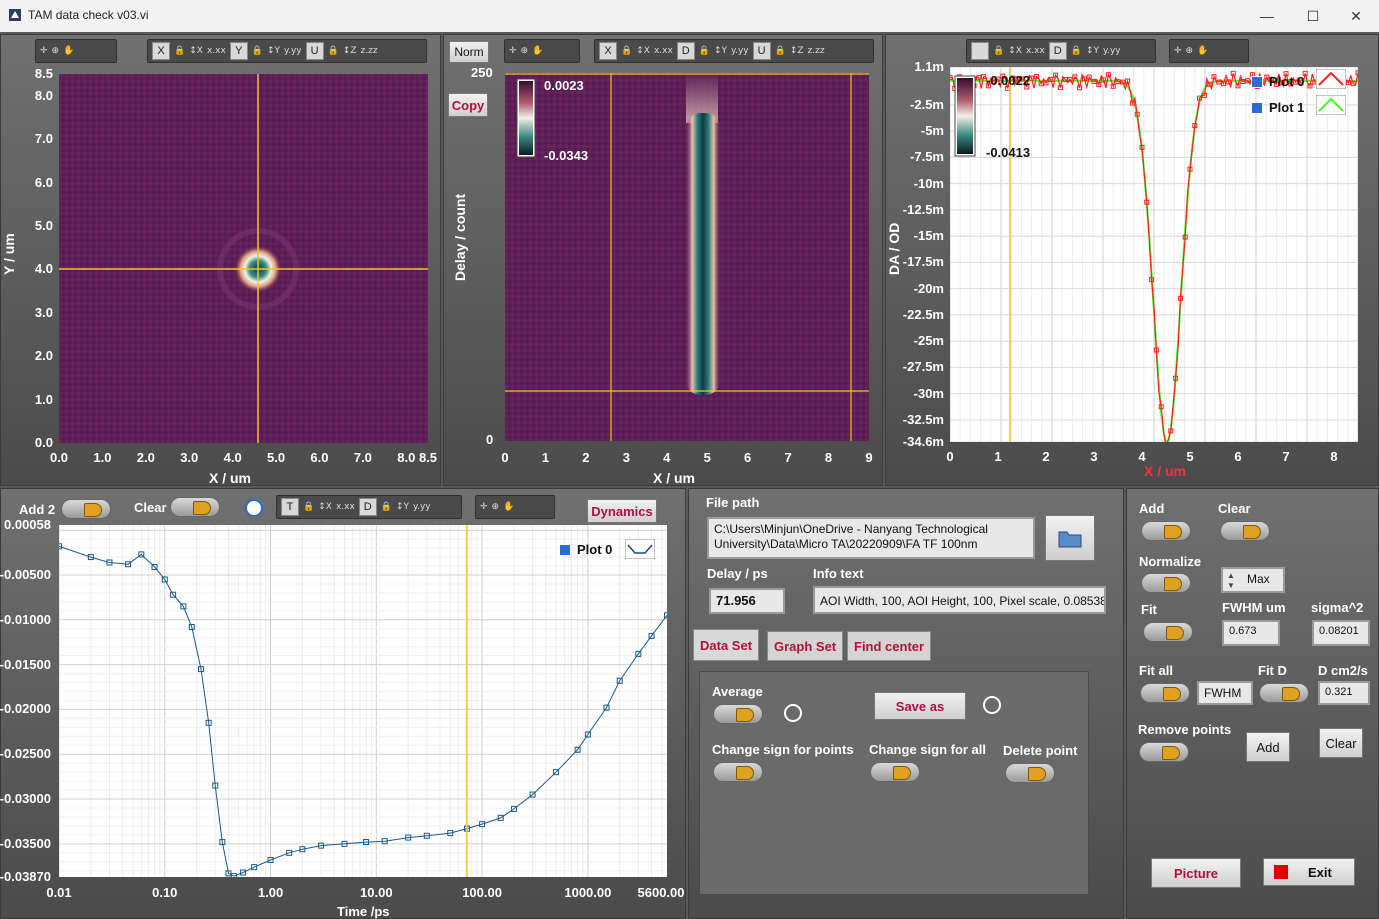 The height and width of the screenshot is (919, 1379). I want to click on kymo-axes-toolbar: X 🔒 ↕X x.xx D 🔒 ↕Y y.yy U 🔒 ↕Z z.zz, so click(734, 51).